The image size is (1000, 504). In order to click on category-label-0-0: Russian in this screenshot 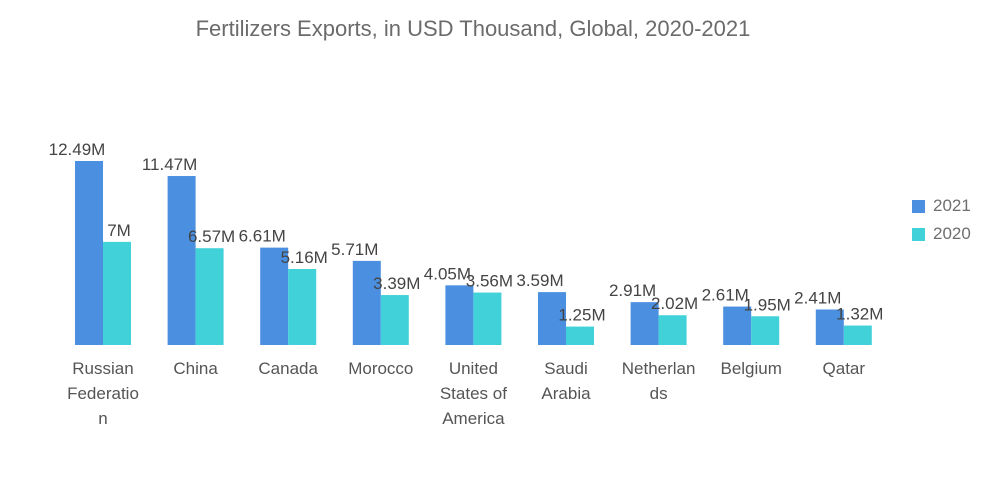, I will do `click(102, 368)`.